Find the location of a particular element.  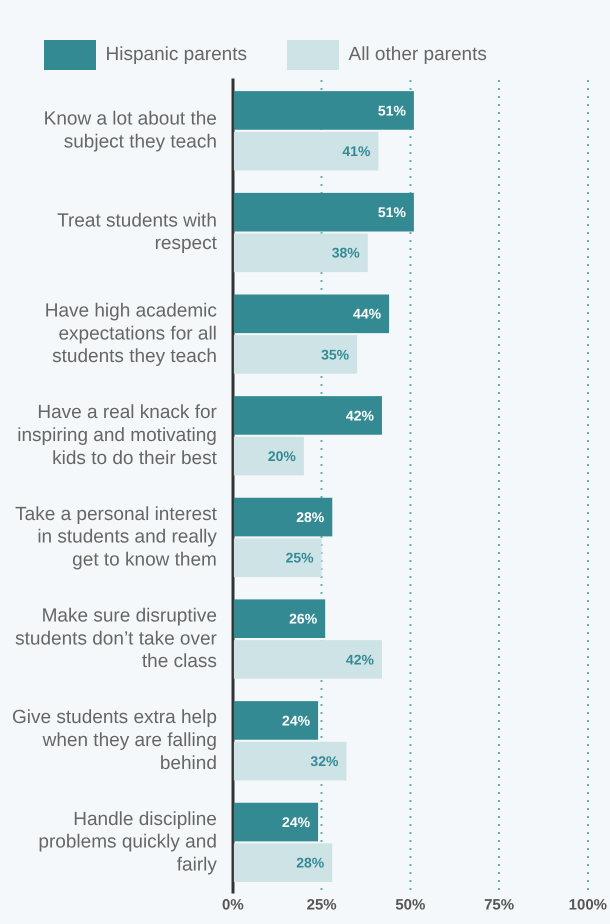

data-label: 26% is located at coordinates (303, 618).